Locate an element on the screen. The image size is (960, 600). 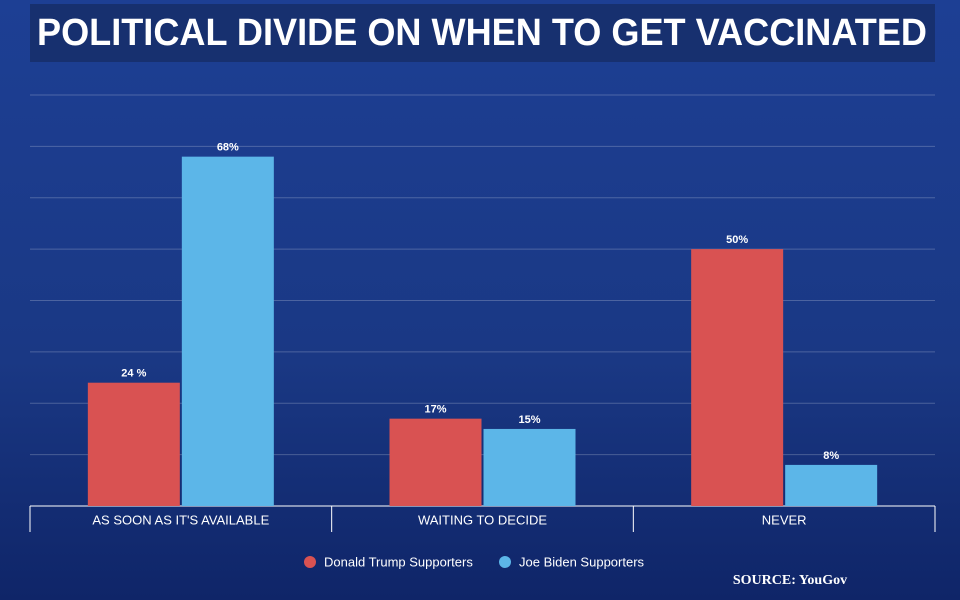
legend-label: Donald Trump Supporters is located at coordinates (398, 561).